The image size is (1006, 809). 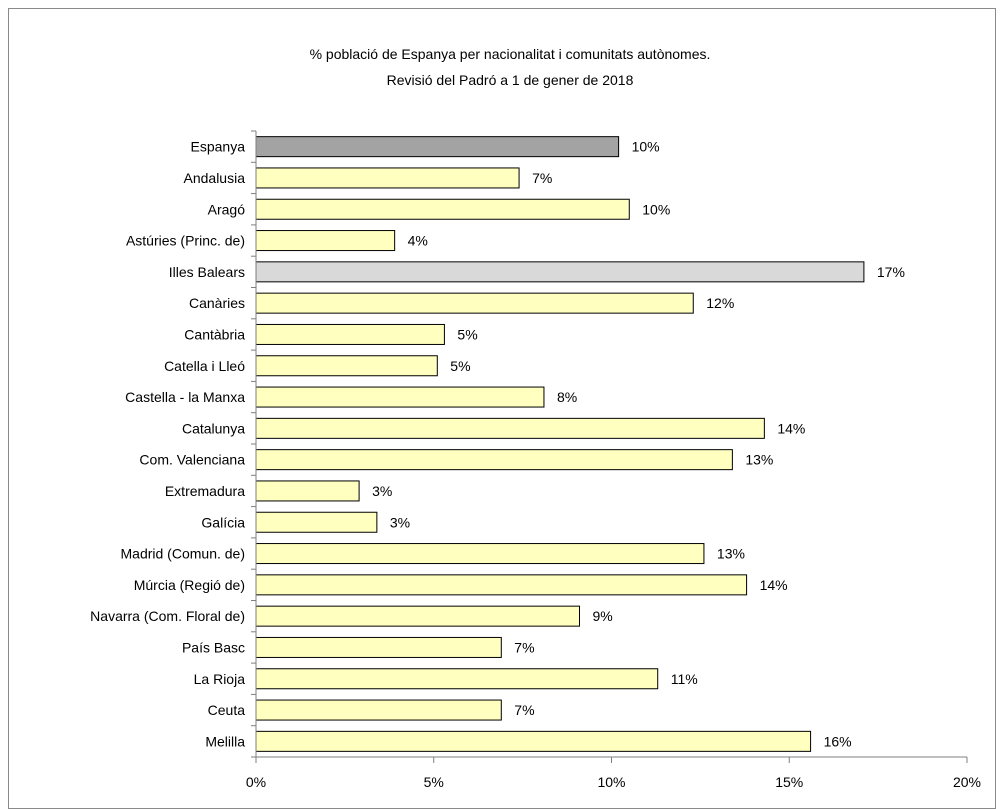 What do you see at coordinates (227, 209) in the screenshot?
I see `category-label: Aragó` at bounding box center [227, 209].